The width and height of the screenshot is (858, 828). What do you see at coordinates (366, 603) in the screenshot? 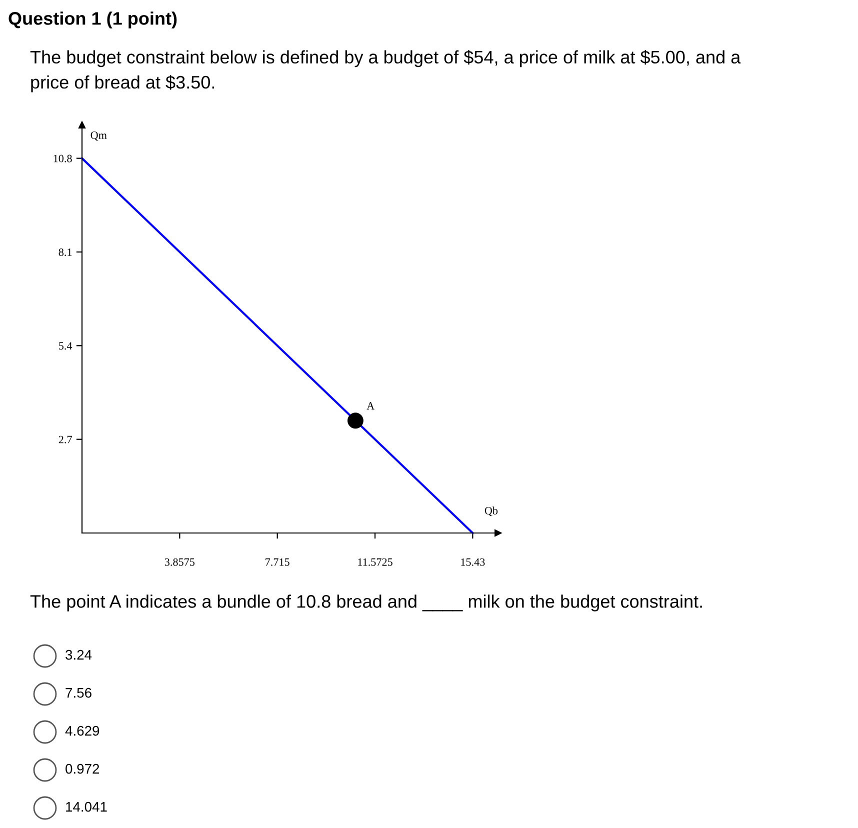
I see `text: The point A indicates a bundle of 10.8 bread and ____ milk on the budget constraint.` at bounding box center [366, 603].